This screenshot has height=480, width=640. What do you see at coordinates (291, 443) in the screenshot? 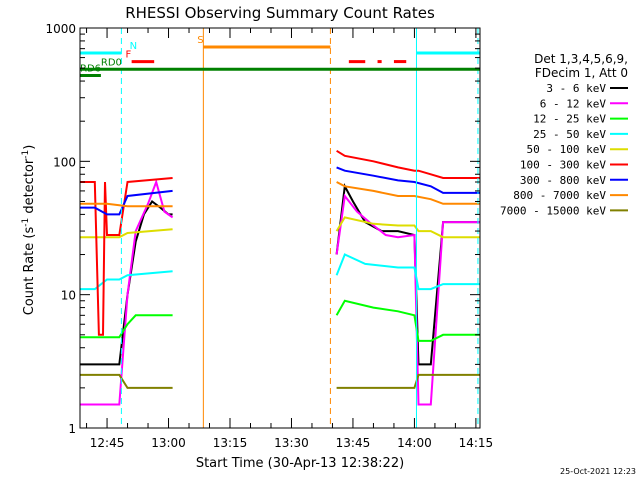
I see `x-tick-label-3: 13:30` at bounding box center [291, 443].